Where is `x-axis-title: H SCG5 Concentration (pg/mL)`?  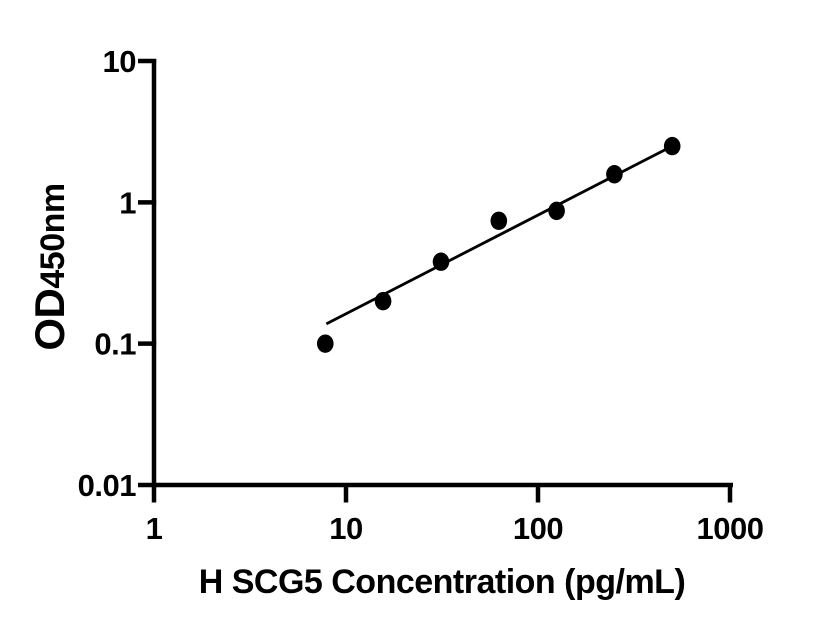
x-axis-title: H SCG5 Concentration (pg/mL) is located at coordinates (442, 582).